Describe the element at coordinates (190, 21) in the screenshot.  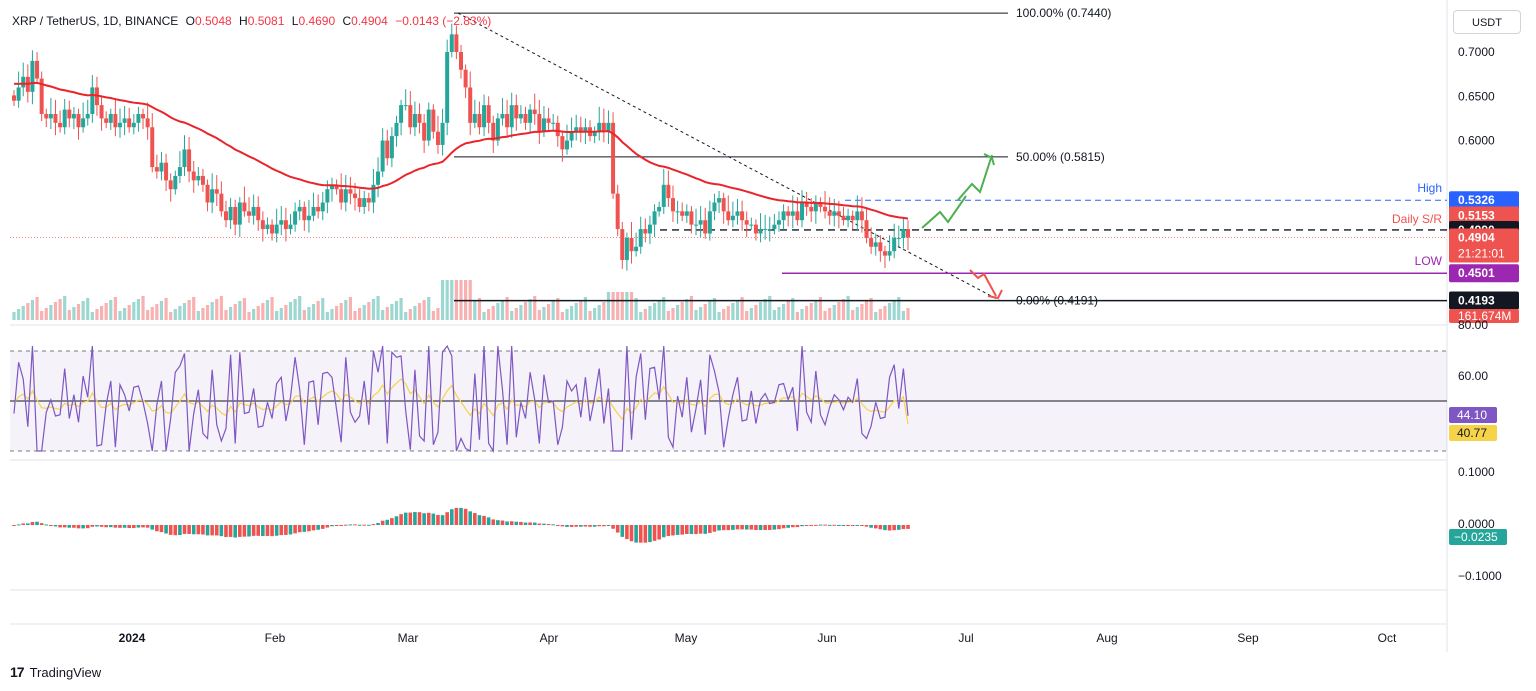
I see `open-label: O` at that location.